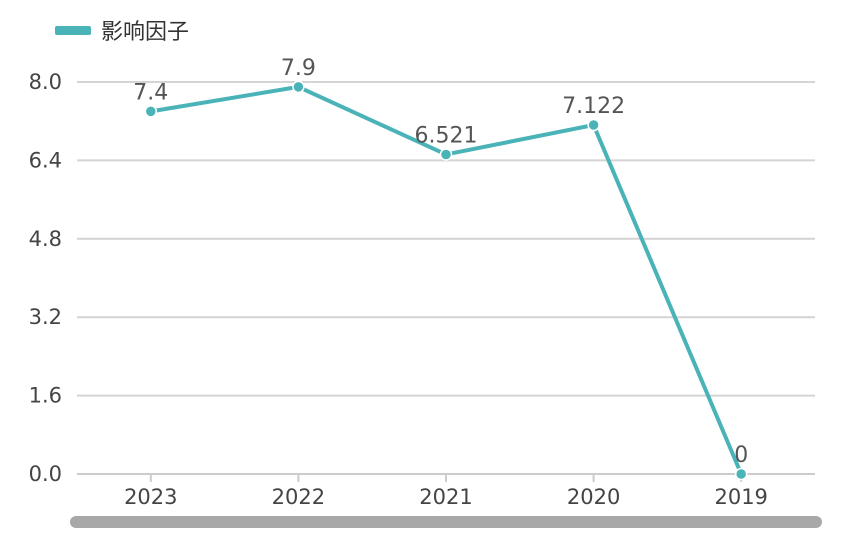 This screenshot has width=864, height=540. What do you see at coordinates (145, 32) in the screenshot?
I see `legend-label: 影响因子` at bounding box center [145, 32].